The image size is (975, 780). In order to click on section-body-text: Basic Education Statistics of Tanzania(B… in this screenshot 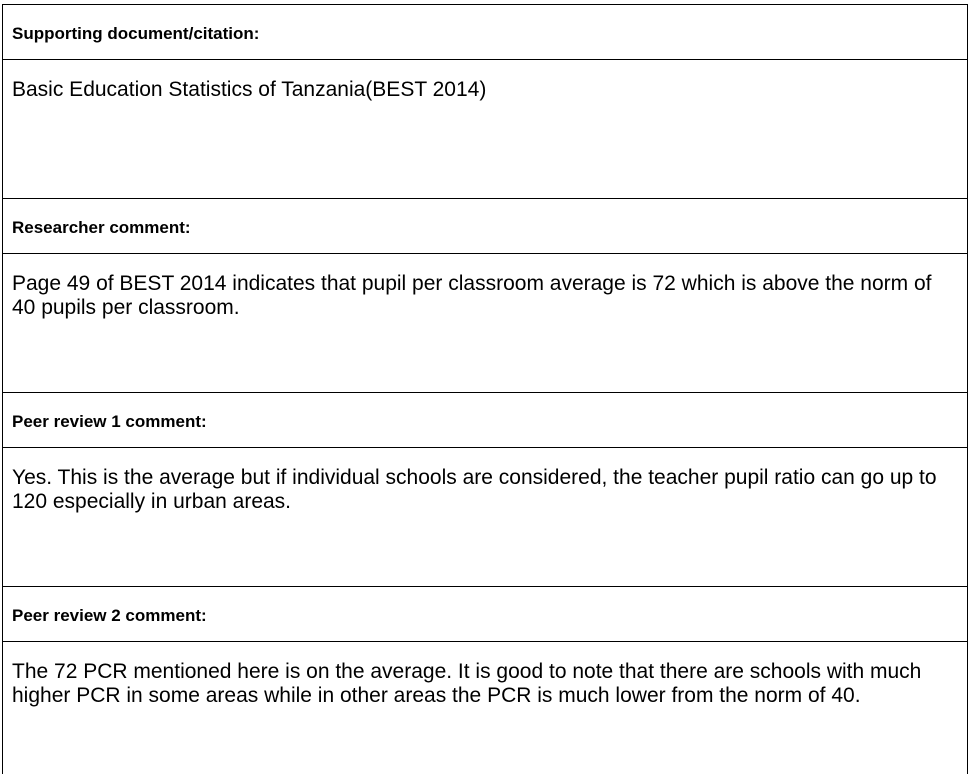, I will do `click(249, 89)`.